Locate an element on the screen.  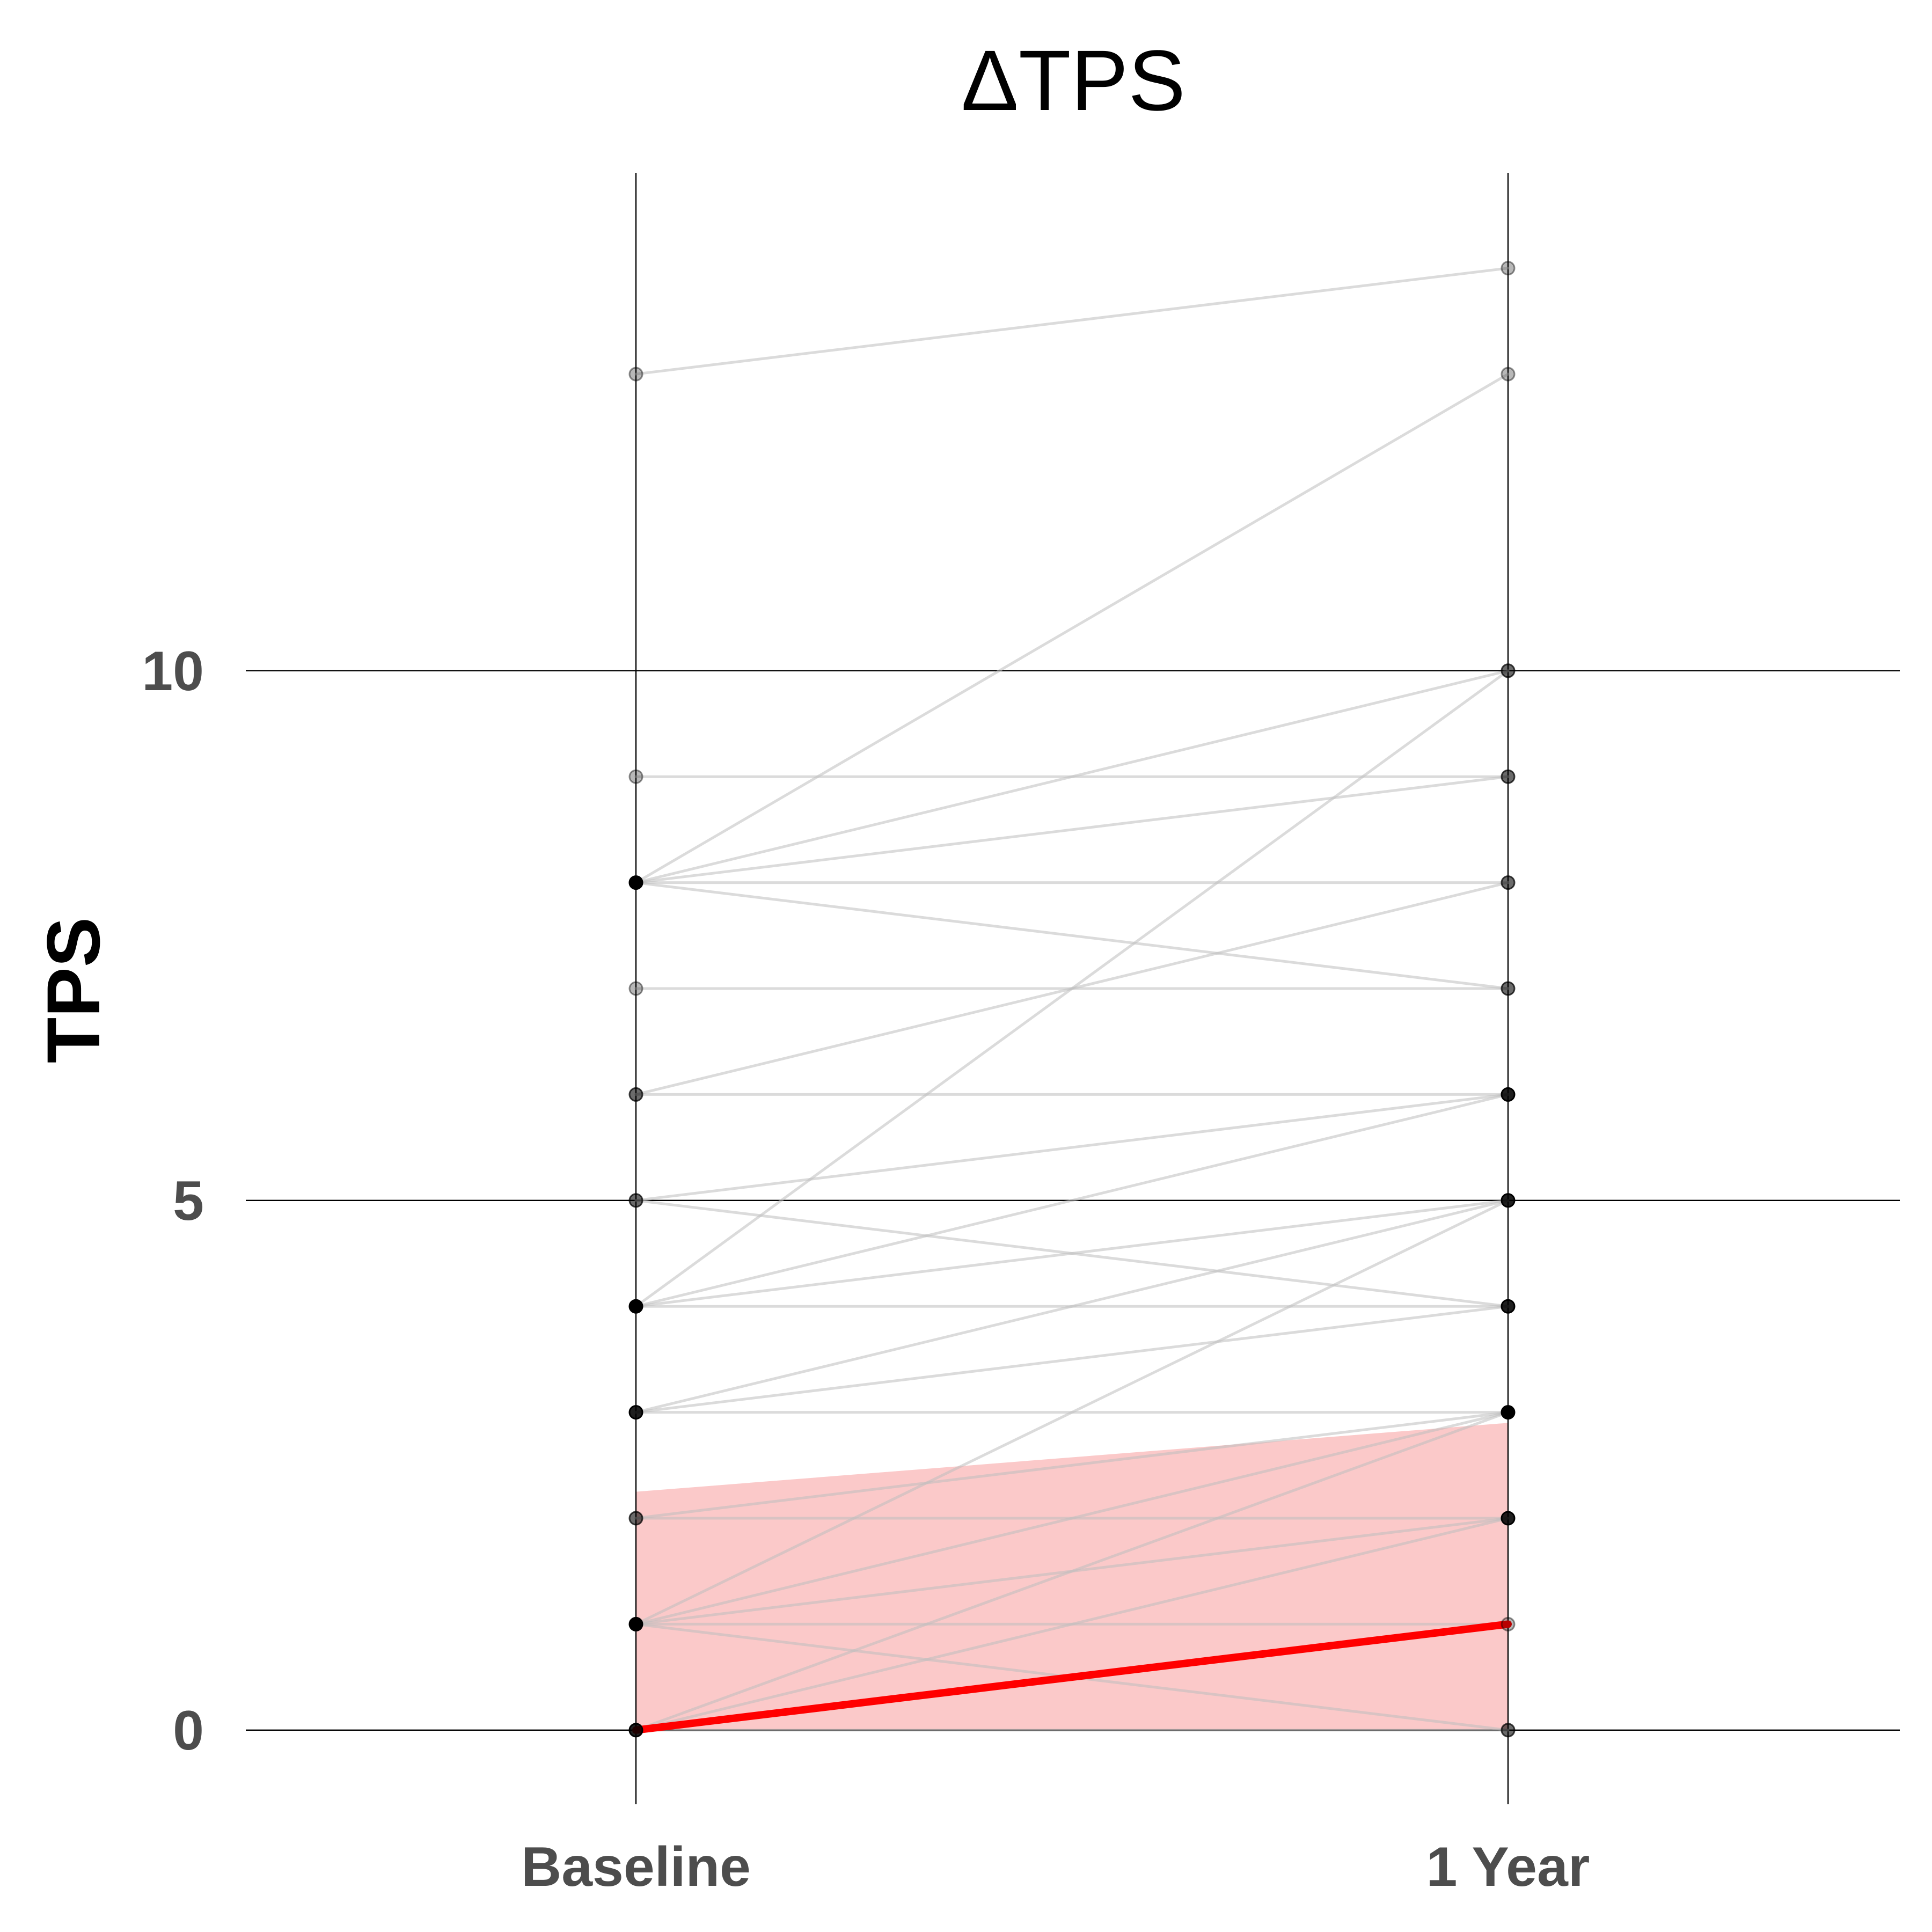
median-line-layer is located at coordinates (1072, 1677).